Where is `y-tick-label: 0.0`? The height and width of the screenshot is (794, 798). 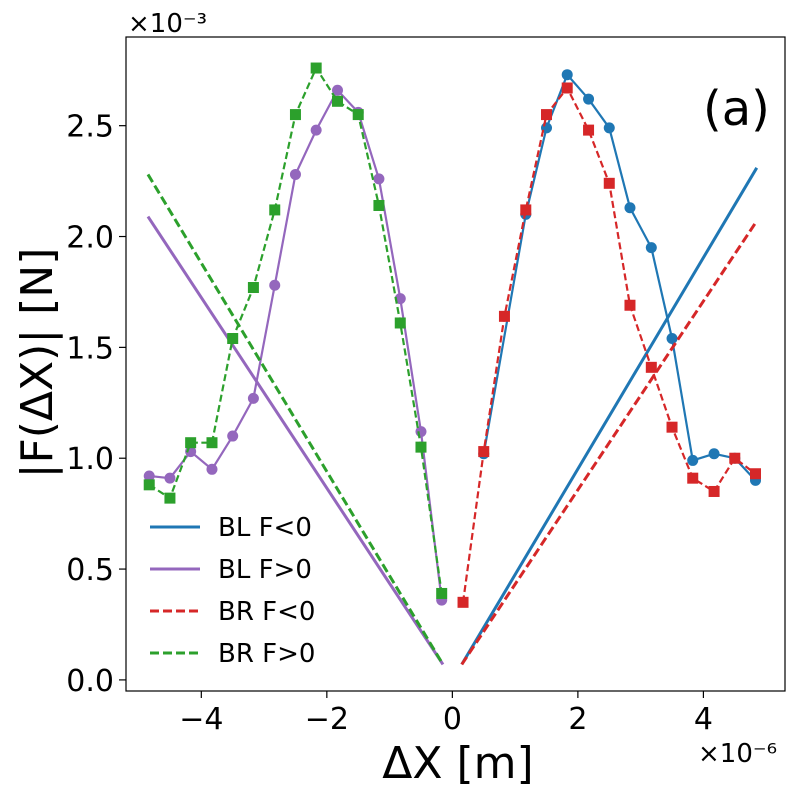
y-tick-label: 0.0 is located at coordinates (90, 681).